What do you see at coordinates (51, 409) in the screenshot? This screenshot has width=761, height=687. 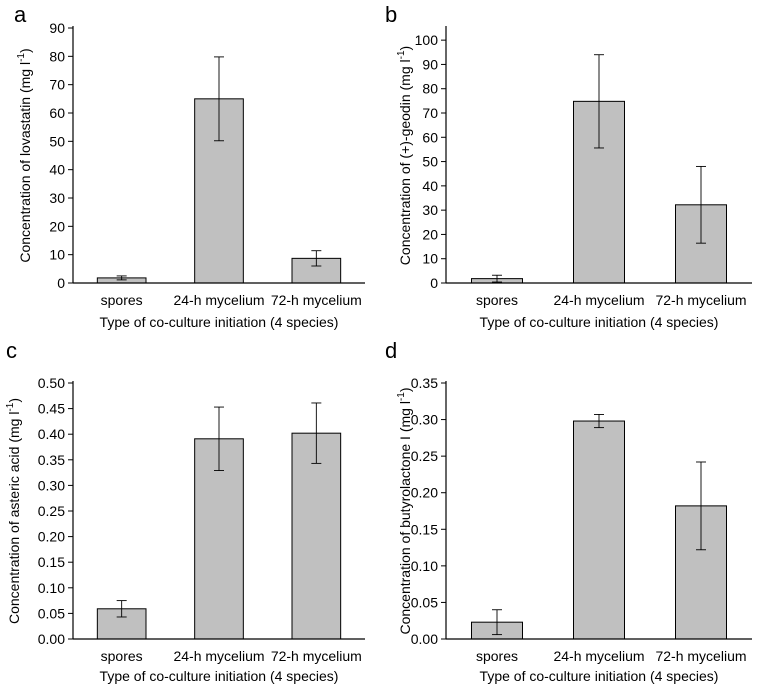 I see `y-tick-label-9: 0.45` at bounding box center [51, 409].